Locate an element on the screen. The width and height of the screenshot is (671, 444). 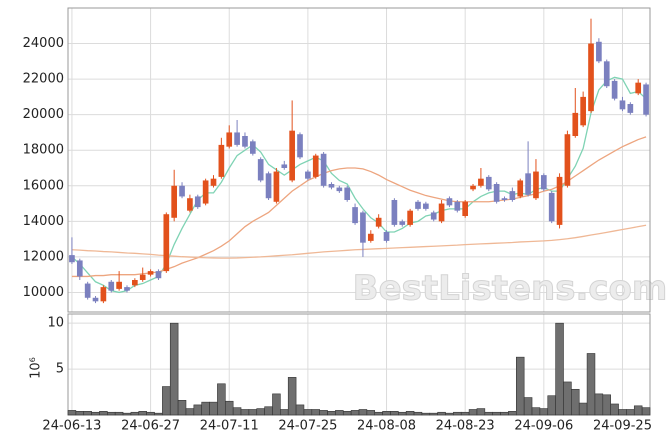
y-tick-label: 14000 is located at coordinates (43, 221).